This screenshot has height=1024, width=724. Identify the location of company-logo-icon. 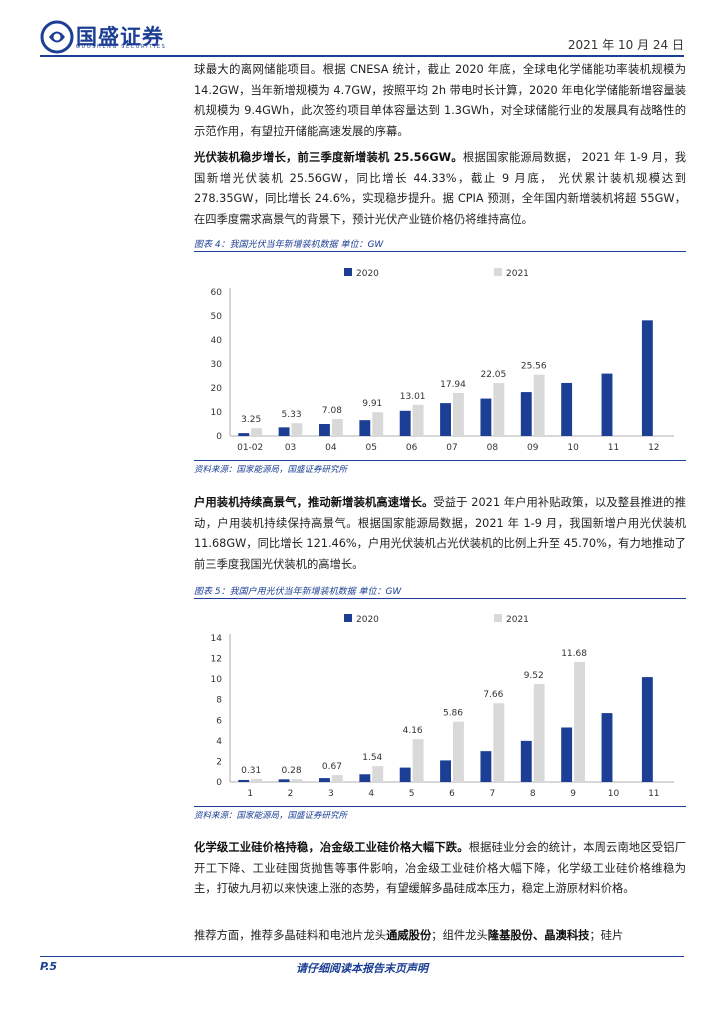
(57, 37).